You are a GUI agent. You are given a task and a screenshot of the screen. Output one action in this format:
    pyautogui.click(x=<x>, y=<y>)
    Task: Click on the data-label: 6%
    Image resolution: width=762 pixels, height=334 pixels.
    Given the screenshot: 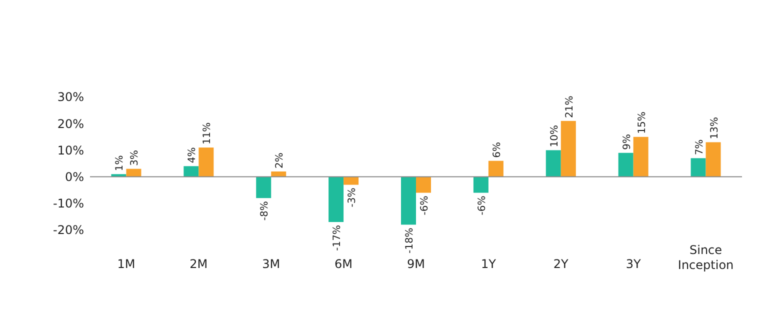 What is the action you would take?
    pyautogui.click(x=497, y=150)
    